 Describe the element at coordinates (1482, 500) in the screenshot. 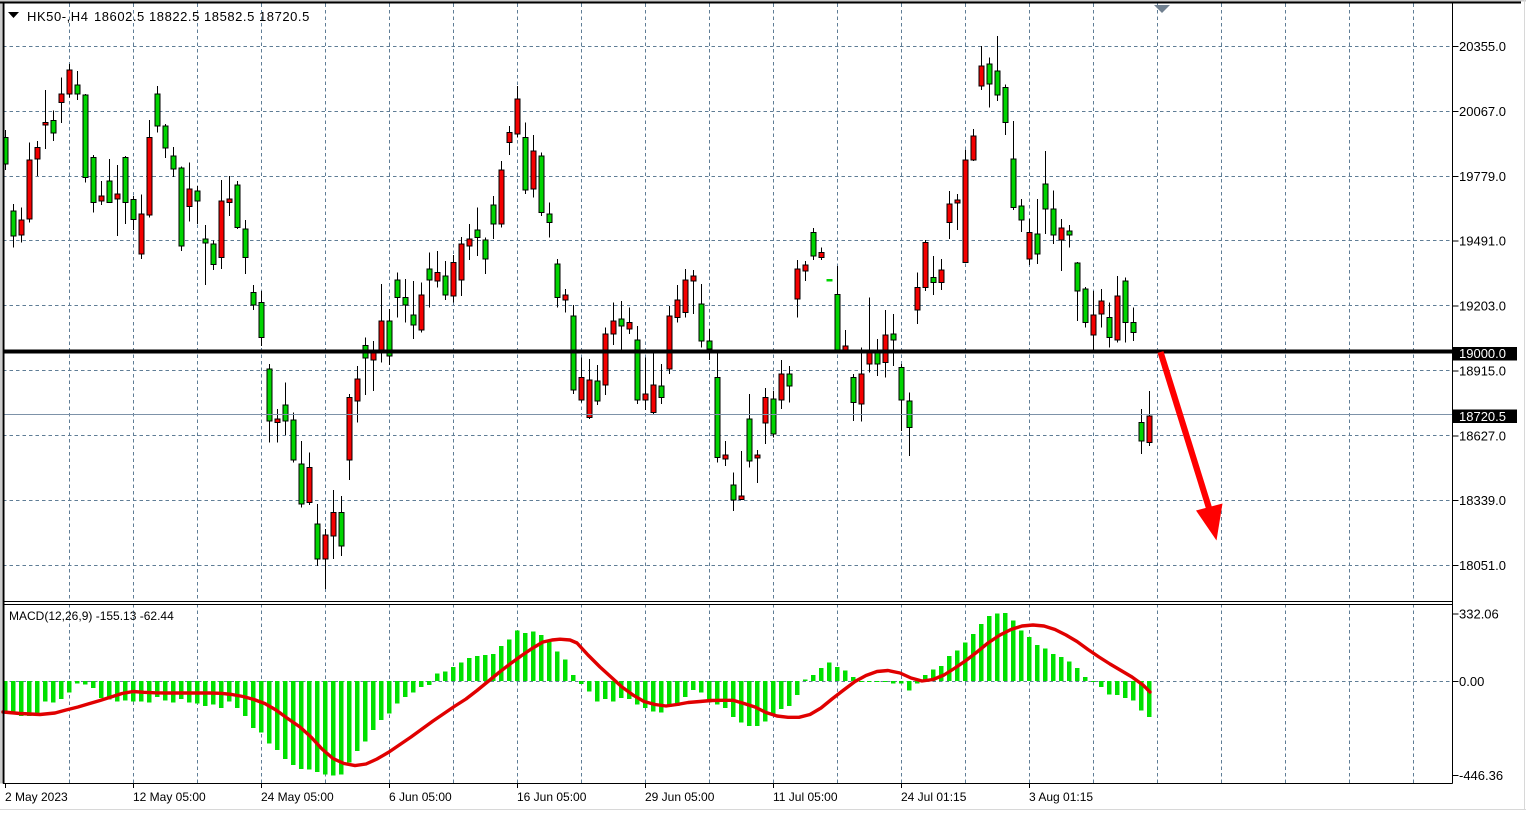

I see `svg-text: 18339.0` at that location.